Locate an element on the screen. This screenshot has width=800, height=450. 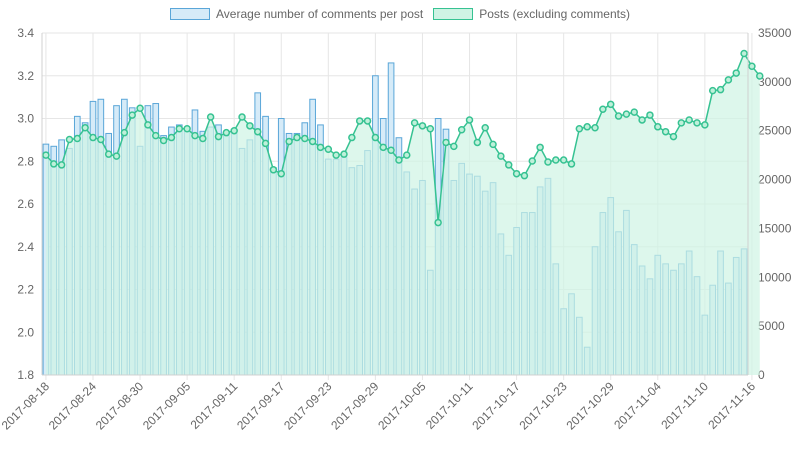
y-left-tick-label: 2.6 is located at coordinates (25, 204).